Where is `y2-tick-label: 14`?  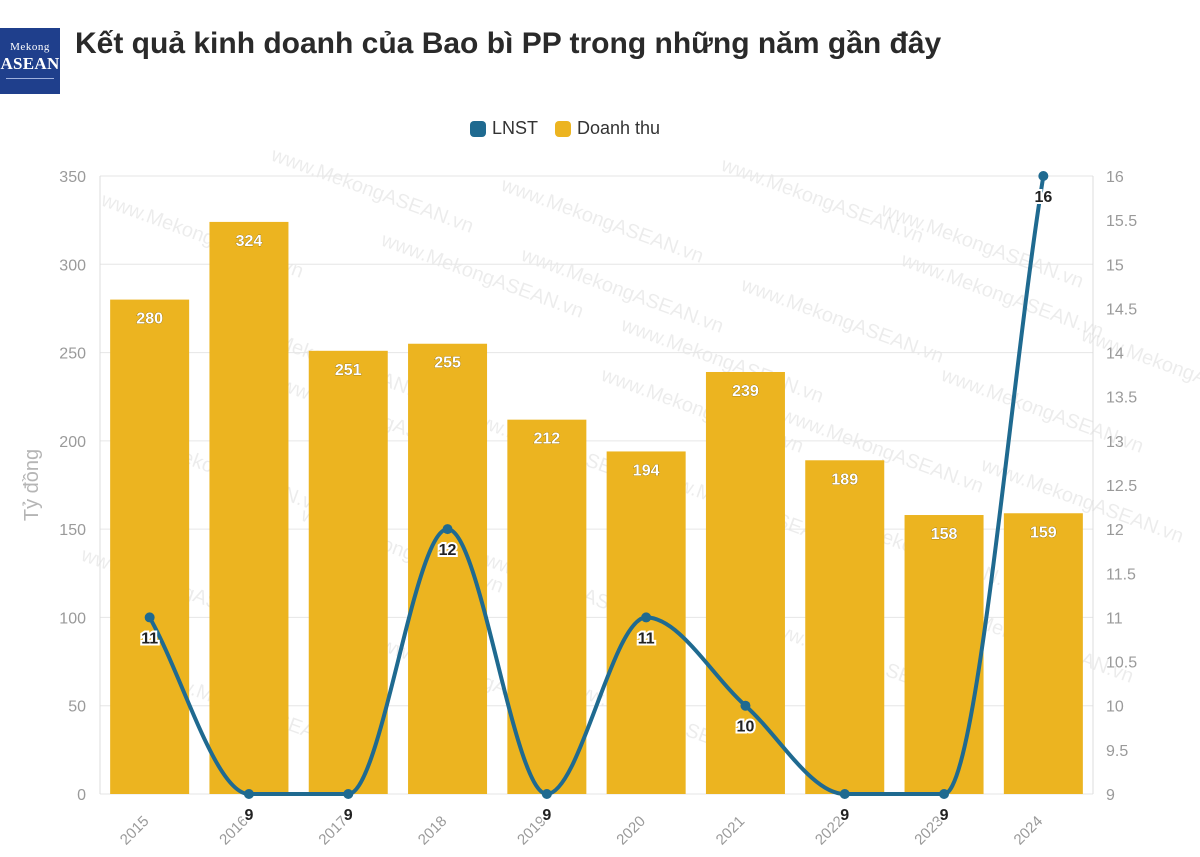
y2-tick-label: 14 is located at coordinates (1115, 354).